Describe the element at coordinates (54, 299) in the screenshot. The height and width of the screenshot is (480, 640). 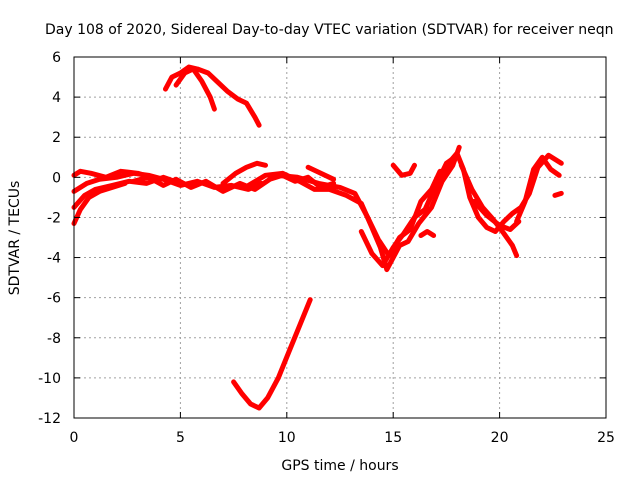
I see `y-tick-label: -6` at that location.